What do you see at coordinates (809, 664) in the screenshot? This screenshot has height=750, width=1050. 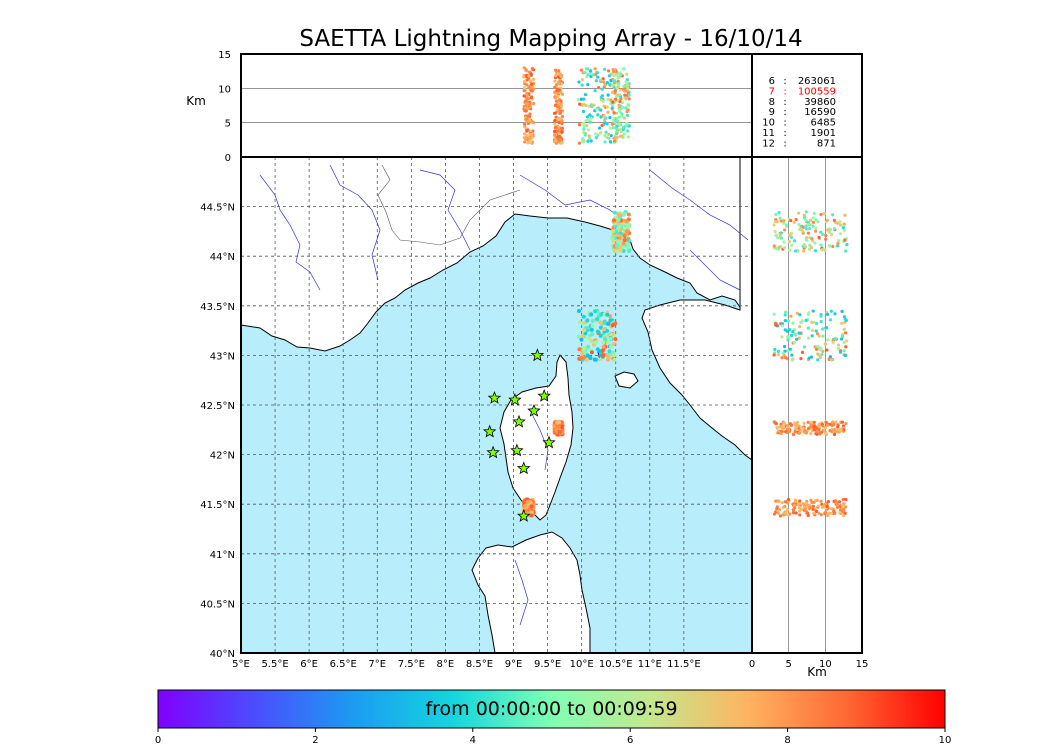 I see `right-x-ticks: 0 5 10 15` at bounding box center [809, 664].